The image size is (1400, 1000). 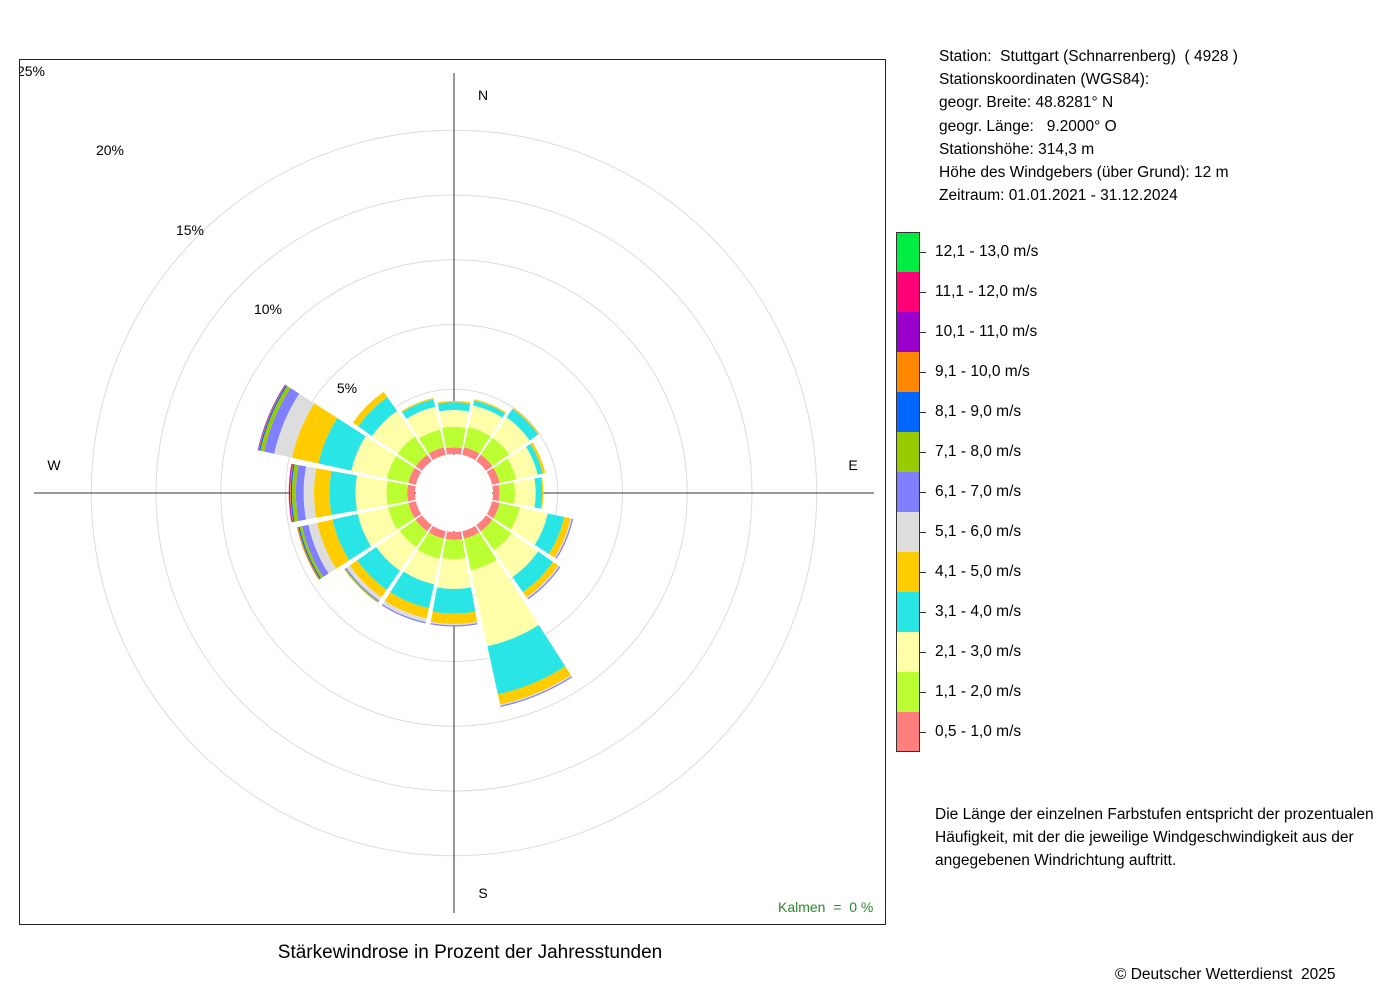 I want to click on legend-label: 2,1 - 3,0 m/s, so click(x=978, y=651).